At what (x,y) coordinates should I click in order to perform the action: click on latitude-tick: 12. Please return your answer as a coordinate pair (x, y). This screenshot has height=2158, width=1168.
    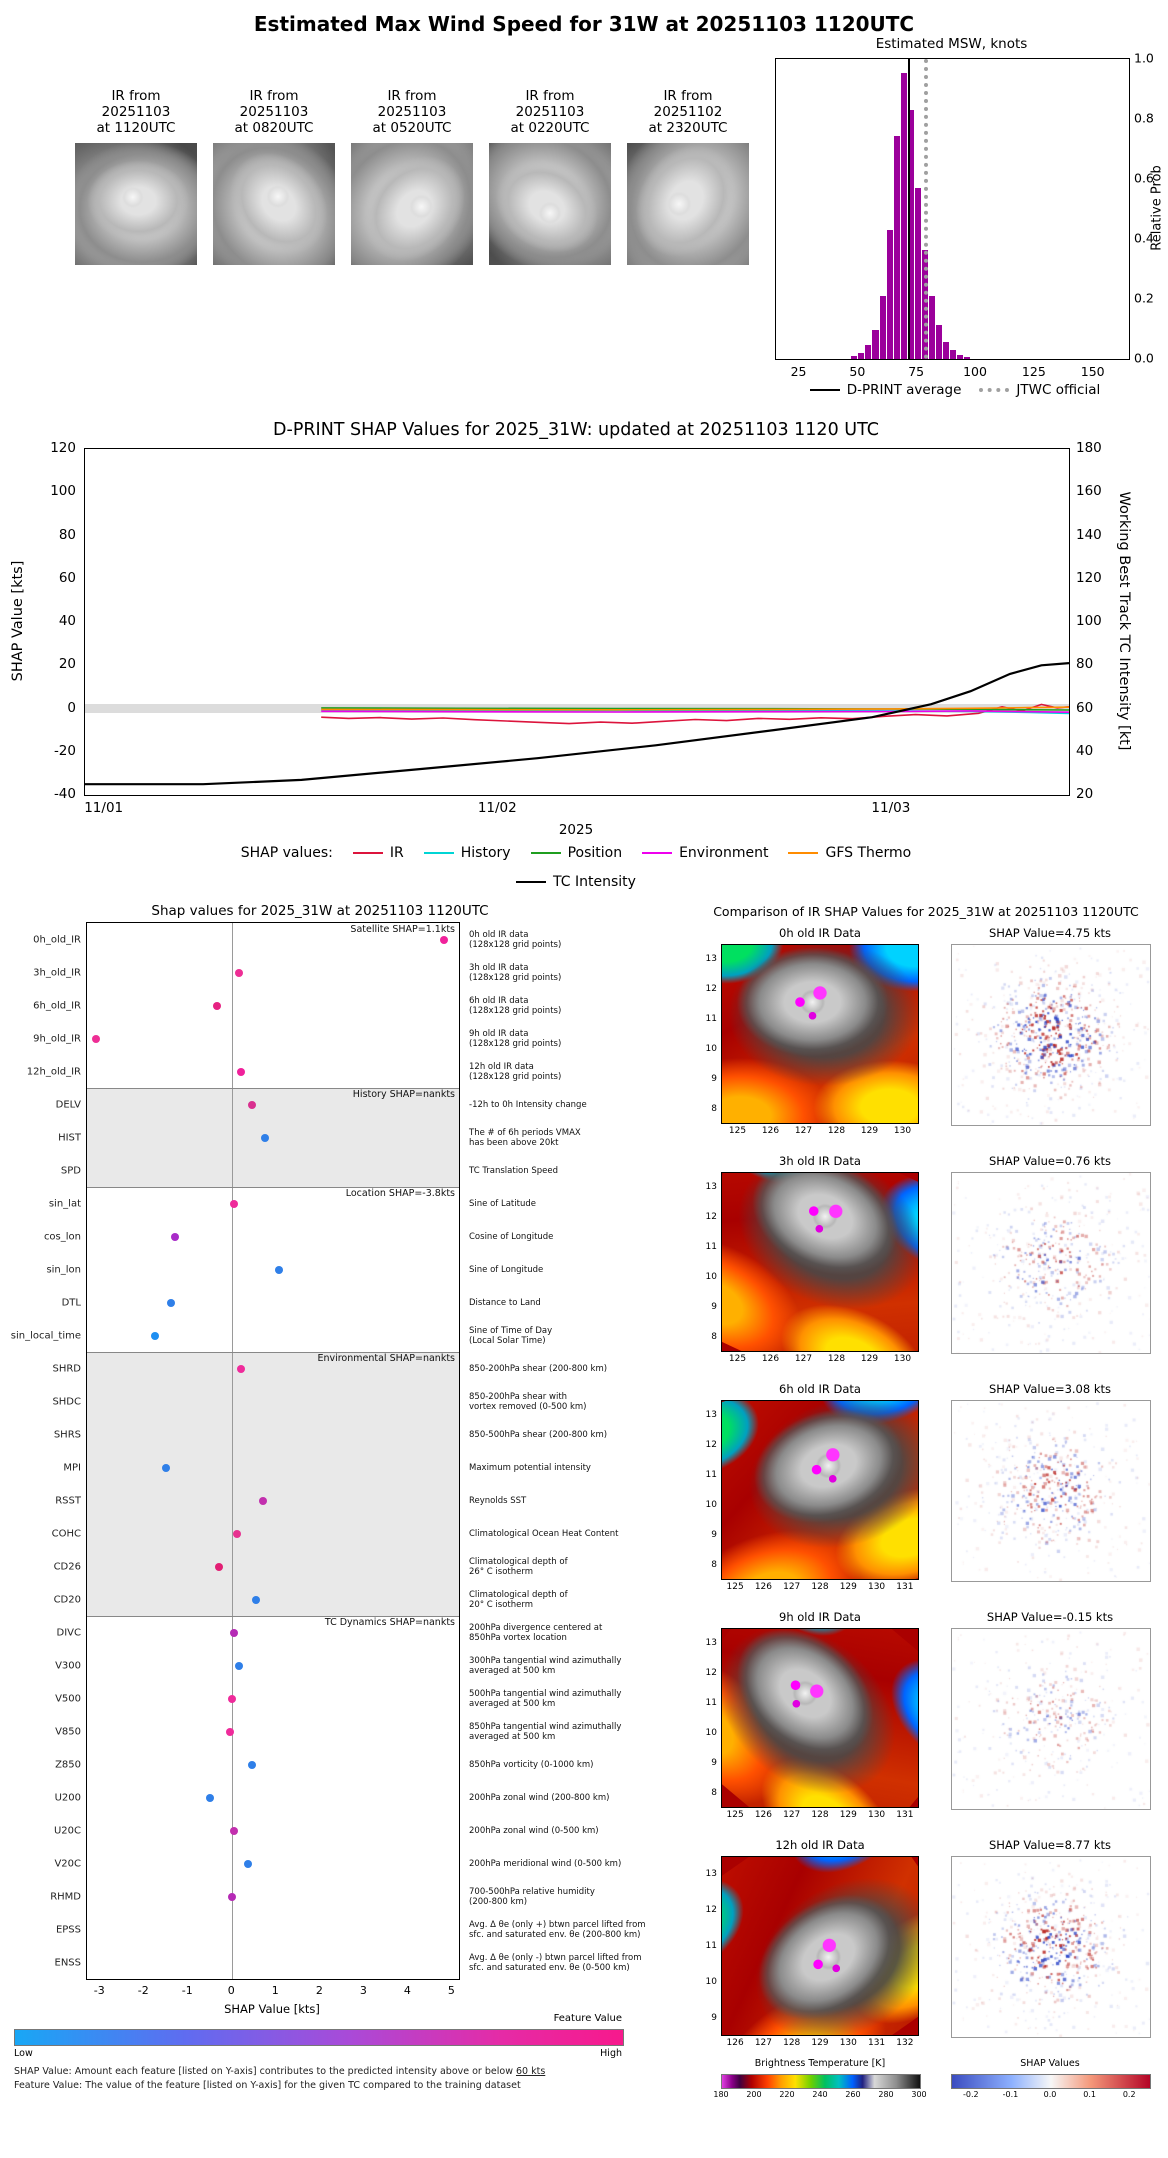
    Looking at the image, I should click on (711, 989).